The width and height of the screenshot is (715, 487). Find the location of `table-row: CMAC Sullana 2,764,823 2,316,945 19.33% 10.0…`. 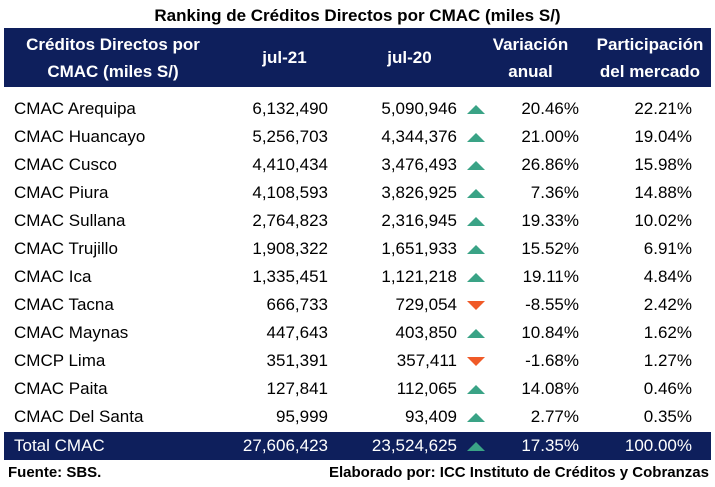

table-row: CMAC Sullana 2,764,823 2,316,945 19.33% 10.0… is located at coordinates (357, 221).